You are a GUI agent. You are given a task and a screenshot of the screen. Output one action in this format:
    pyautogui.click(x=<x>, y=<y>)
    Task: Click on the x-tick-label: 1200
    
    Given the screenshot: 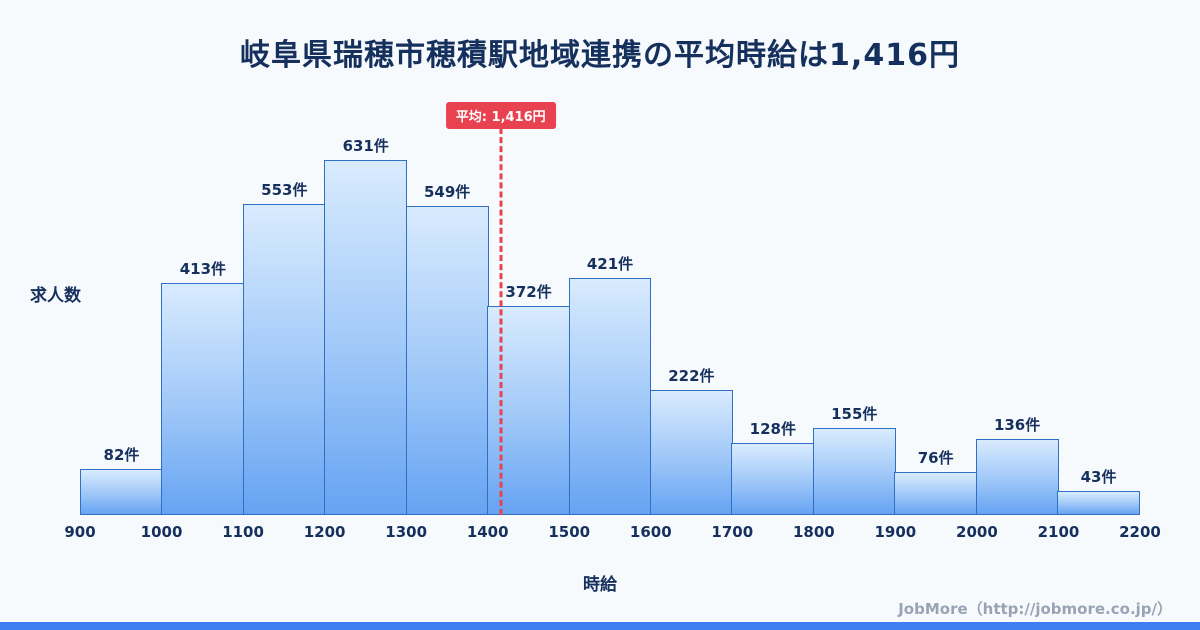 What is the action you would take?
    pyautogui.click(x=324, y=532)
    